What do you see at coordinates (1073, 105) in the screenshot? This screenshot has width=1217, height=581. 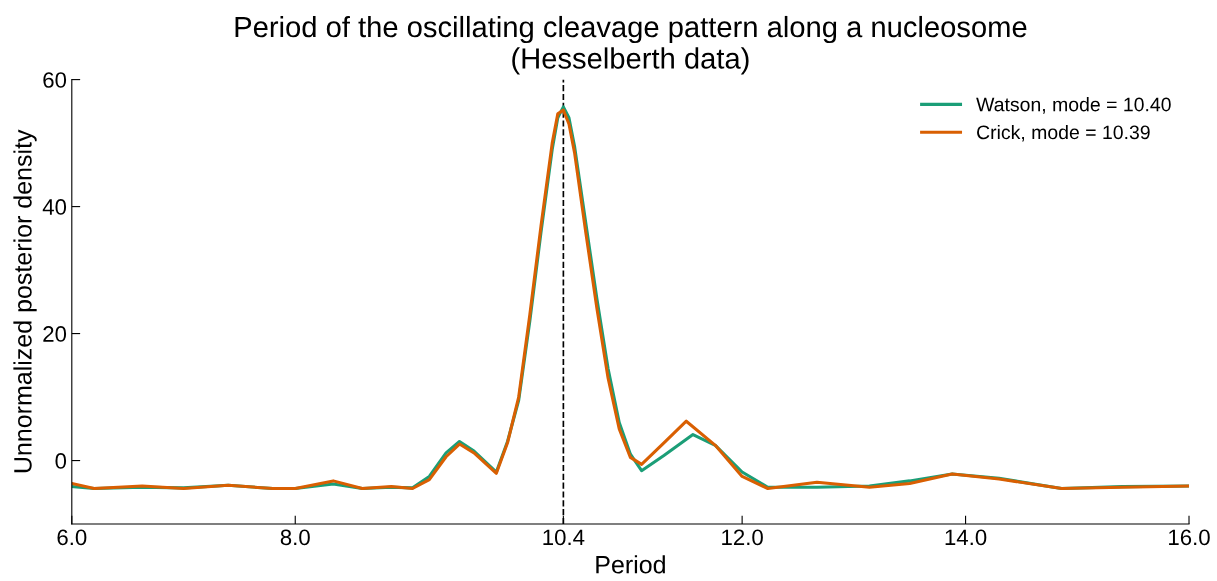 I see `legend-label: Watson, mode = 10.40` at bounding box center [1073, 105].